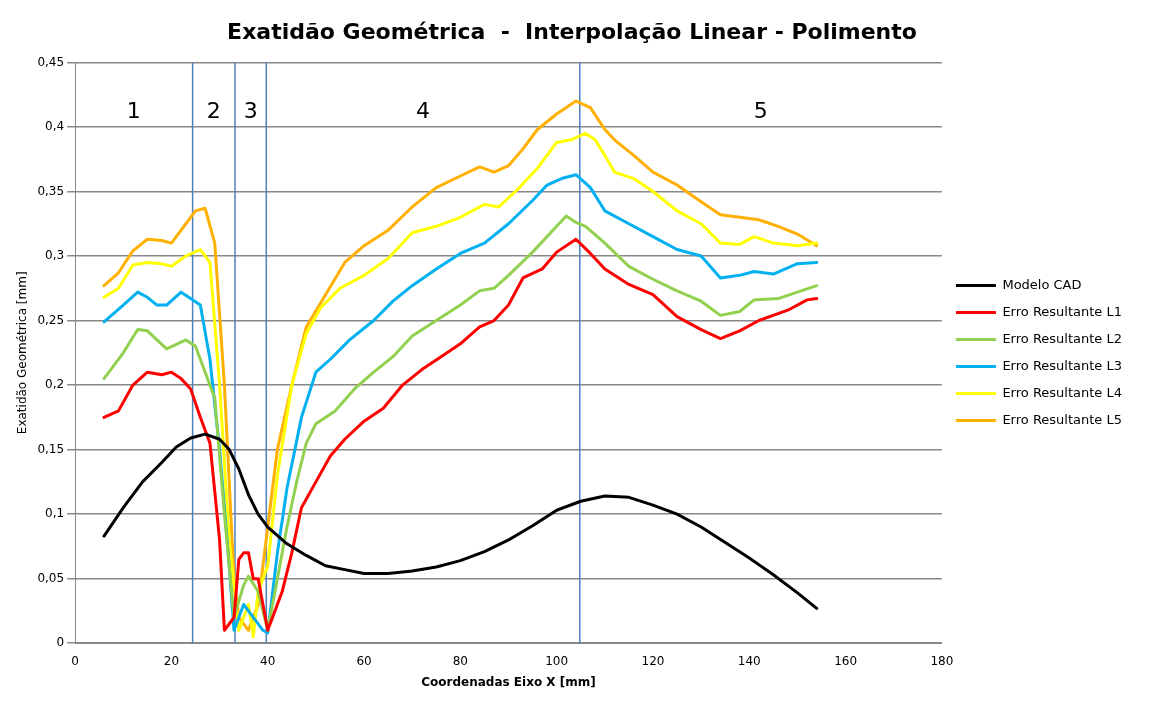 The width and height of the screenshot is (1150, 708). Describe the element at coordinates (268, 660) in the screenshot. I see `x-tick-label: 40` at that location.